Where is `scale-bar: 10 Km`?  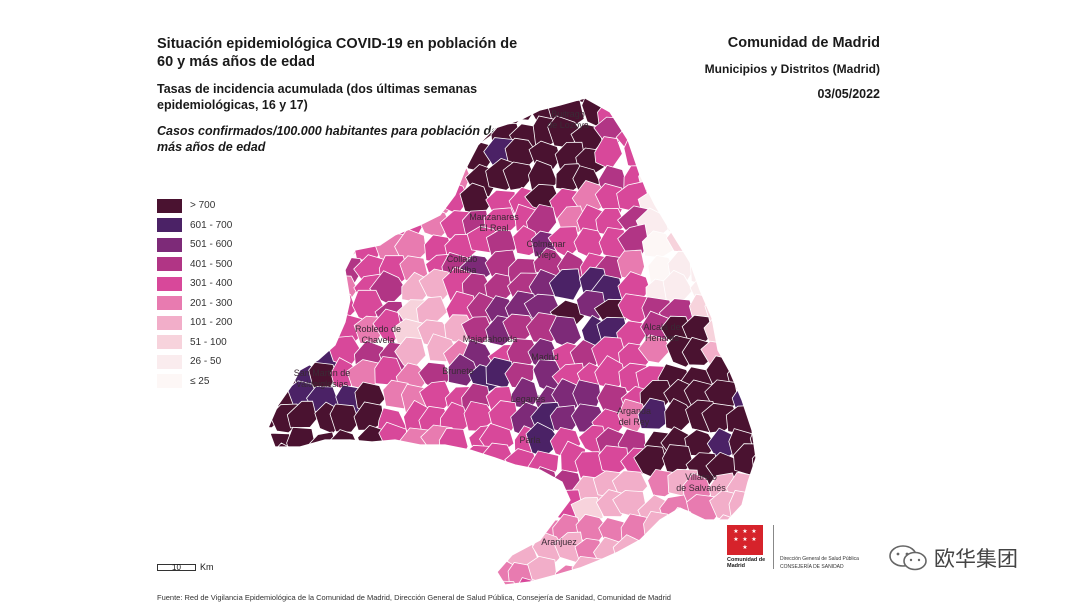
scale-bar: 10 Km is located at coordinates (185, 567).